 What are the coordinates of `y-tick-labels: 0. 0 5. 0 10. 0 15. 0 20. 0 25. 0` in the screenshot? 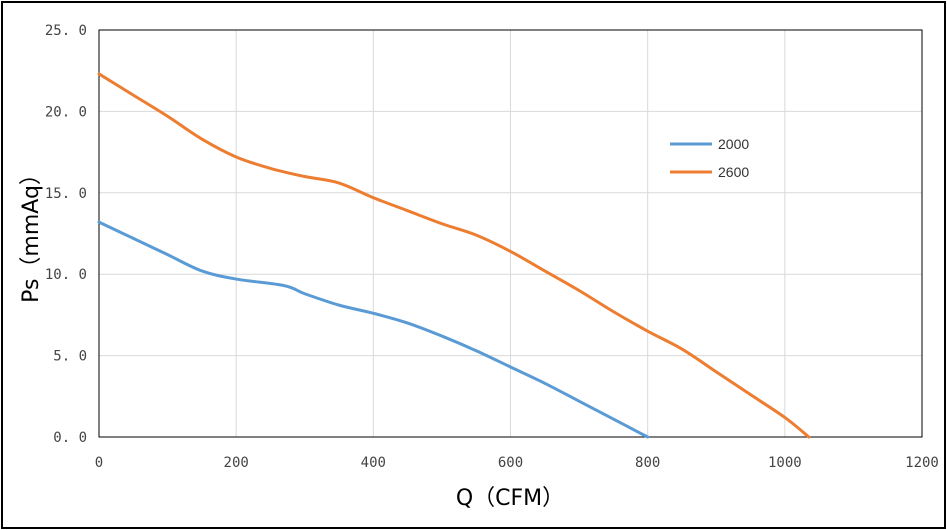 It's located at (66, 234).